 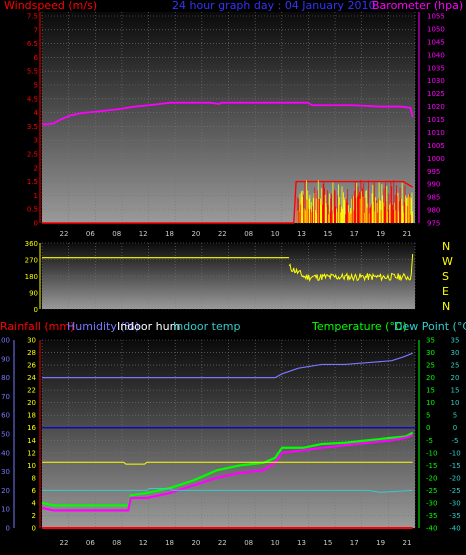 What do you see at coordinates (34, 503) in the screenshot?
I see `rainfall-tick-label: 4` at bounding box center [34, 503].